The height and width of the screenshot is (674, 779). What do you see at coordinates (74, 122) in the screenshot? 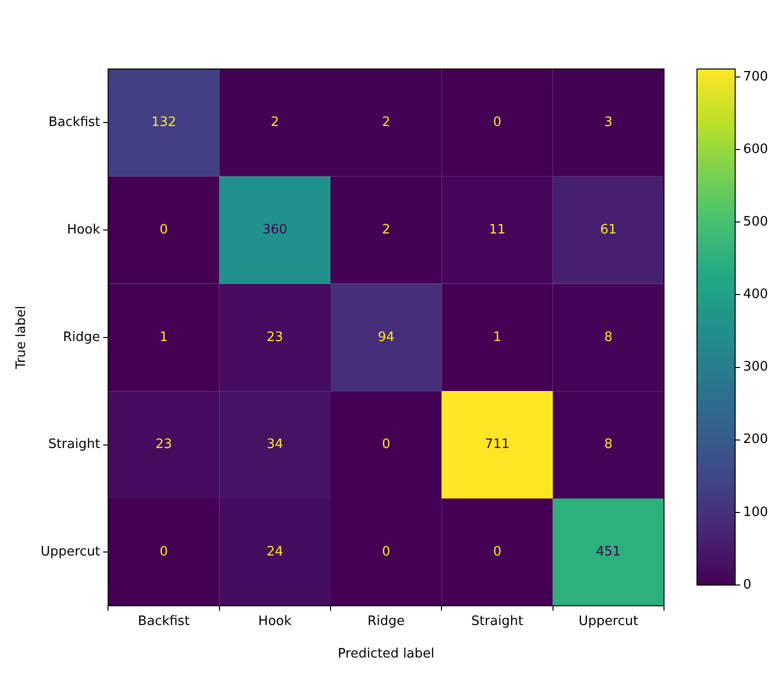
I see `y-tick-label: Backfist` at bounding box center [74, 122].